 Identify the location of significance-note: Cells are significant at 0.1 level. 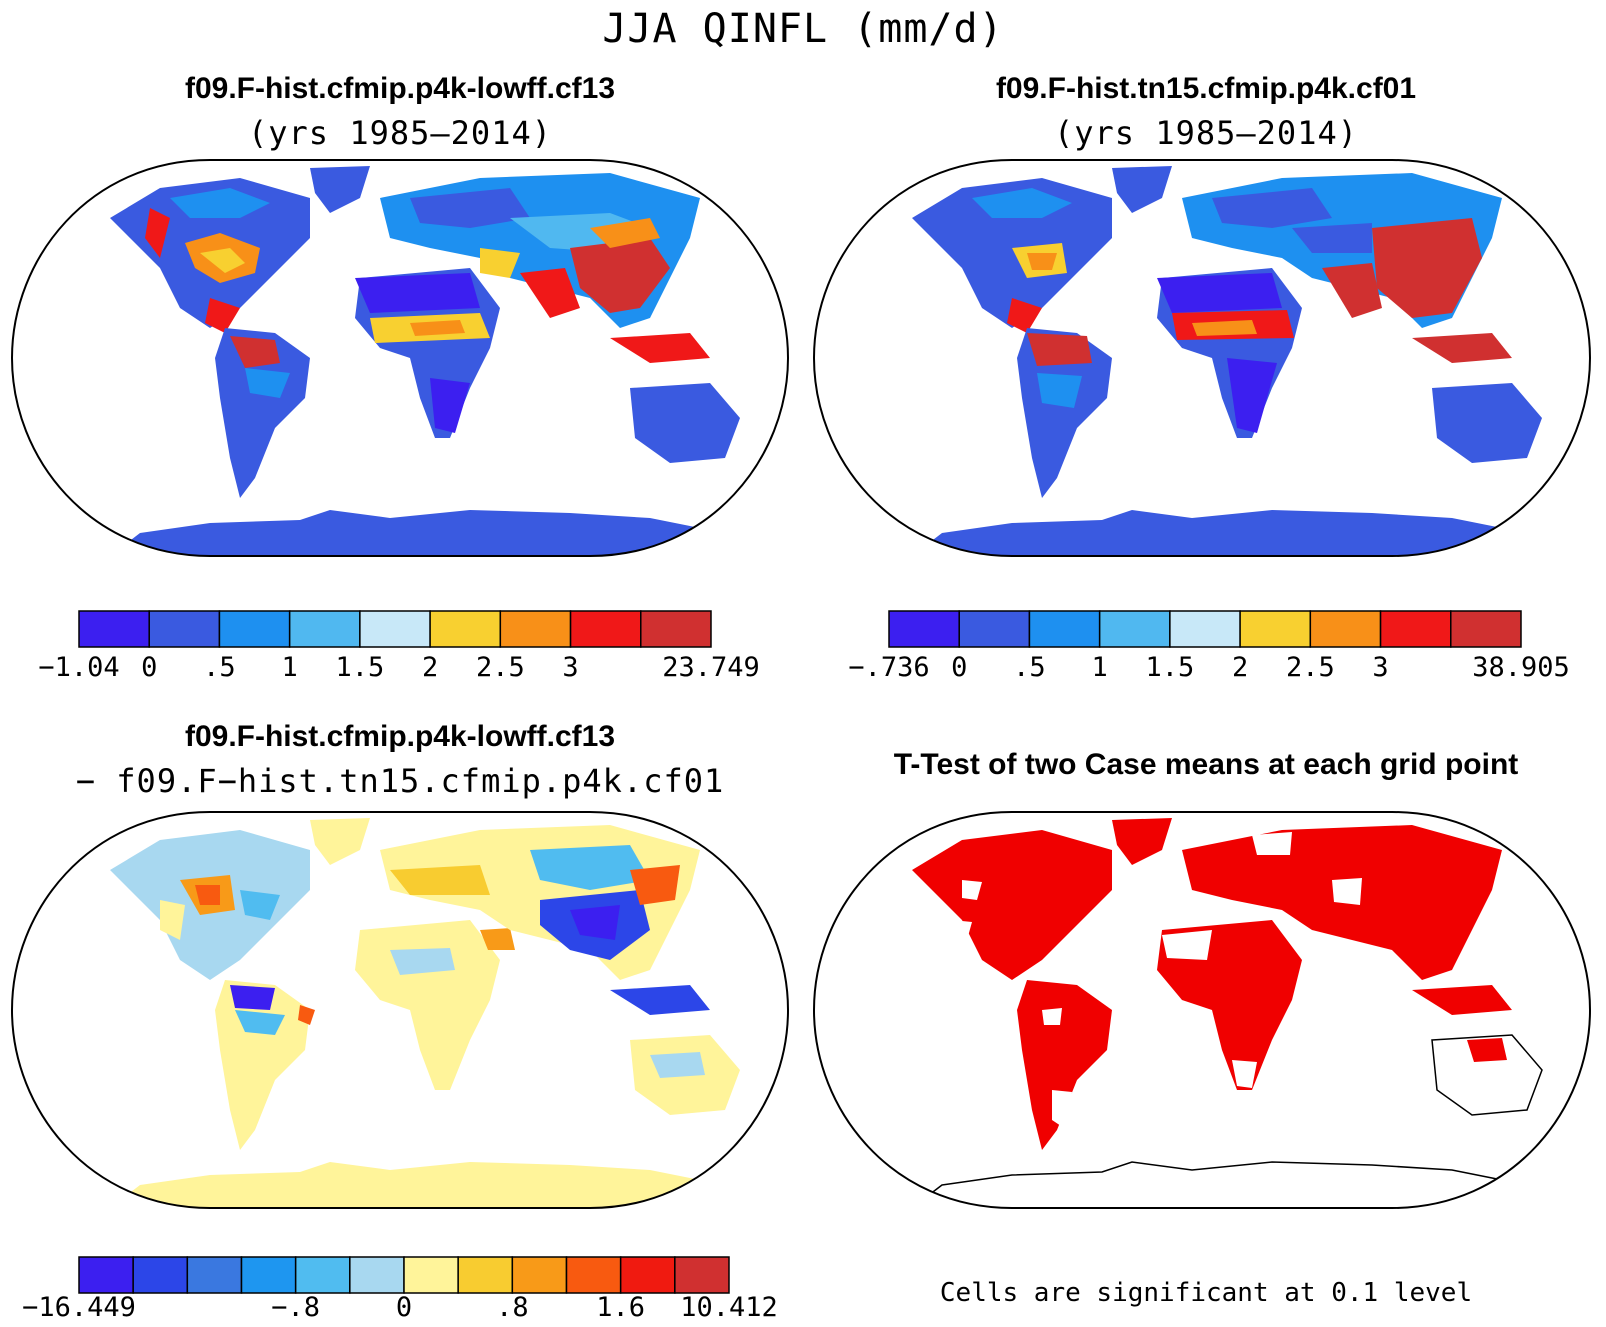
(1206, 1293).